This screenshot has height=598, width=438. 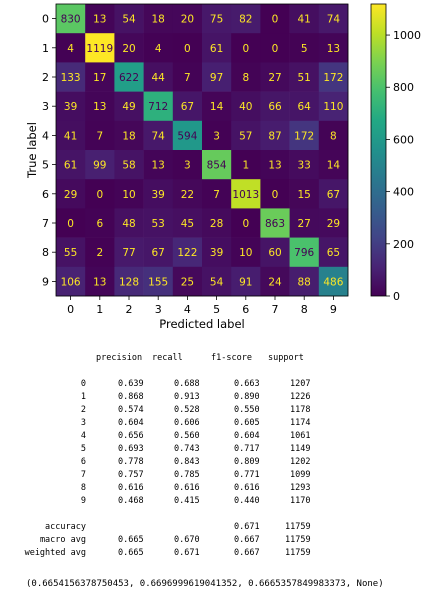 I want to click on cell-value-label: 122, so click(x=187, y=253).